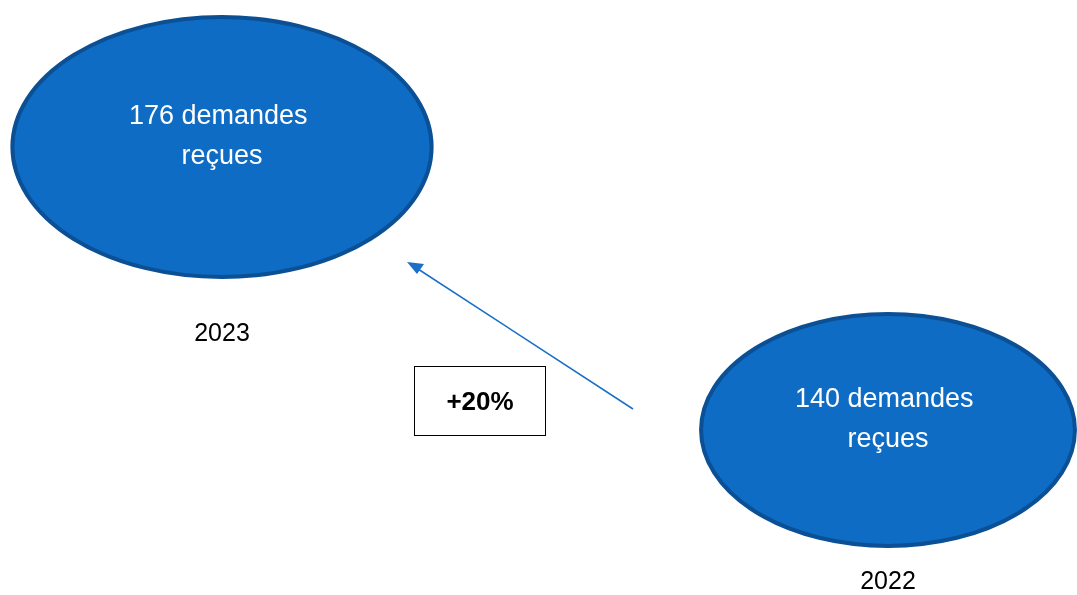 This screenshot has height=595, width=1077. Describe the element at coordinates (888, 418) in the screenshot. I see `data-label: 140 demandes reçues` at that location.